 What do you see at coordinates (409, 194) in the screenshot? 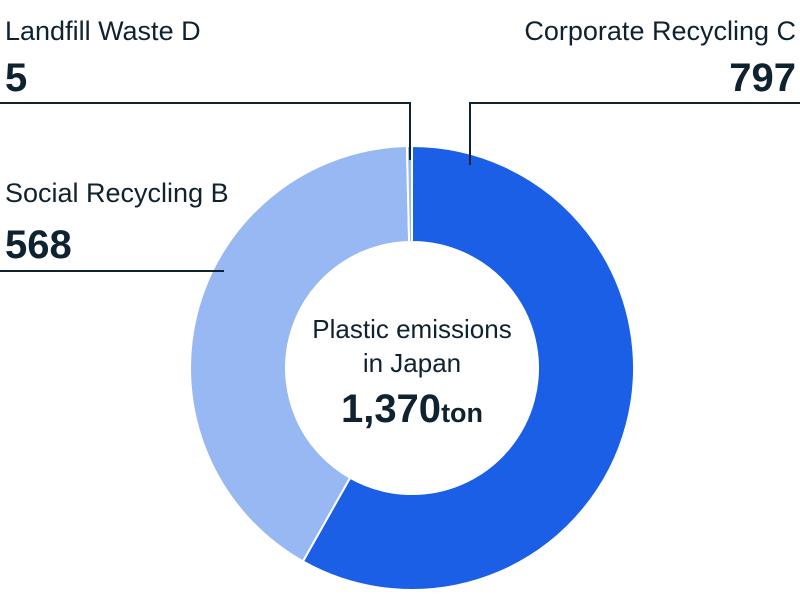
I see `slice-landfill-waste` at bounding box center [409, 194].